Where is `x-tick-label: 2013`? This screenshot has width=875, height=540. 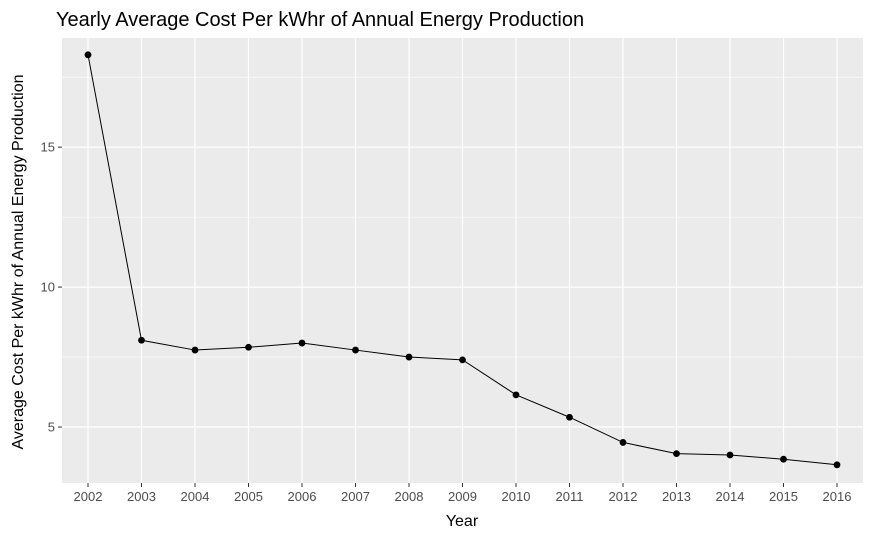
x-tick-label: 2013 is located at coordinates (676, 496).